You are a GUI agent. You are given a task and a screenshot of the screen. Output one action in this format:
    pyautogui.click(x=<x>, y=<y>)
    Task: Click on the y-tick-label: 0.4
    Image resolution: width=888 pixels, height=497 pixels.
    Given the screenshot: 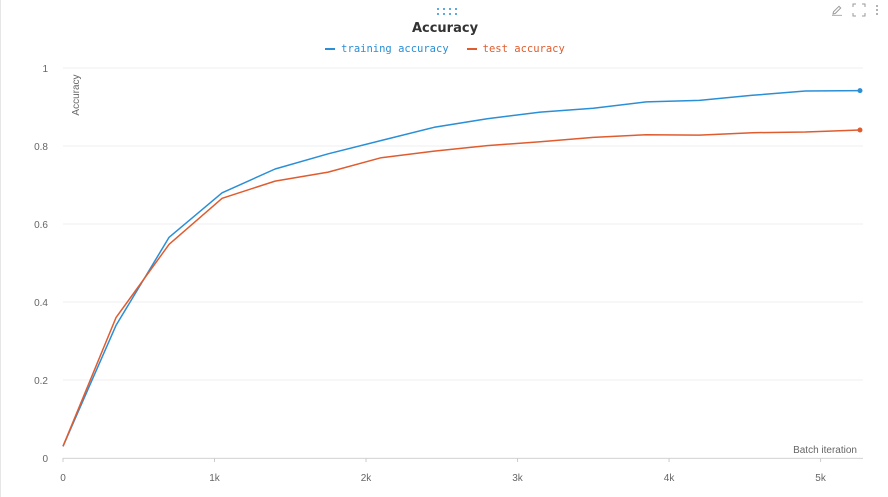 What is the action you would take?
    pyautogui.click(x=41, y=303)
    